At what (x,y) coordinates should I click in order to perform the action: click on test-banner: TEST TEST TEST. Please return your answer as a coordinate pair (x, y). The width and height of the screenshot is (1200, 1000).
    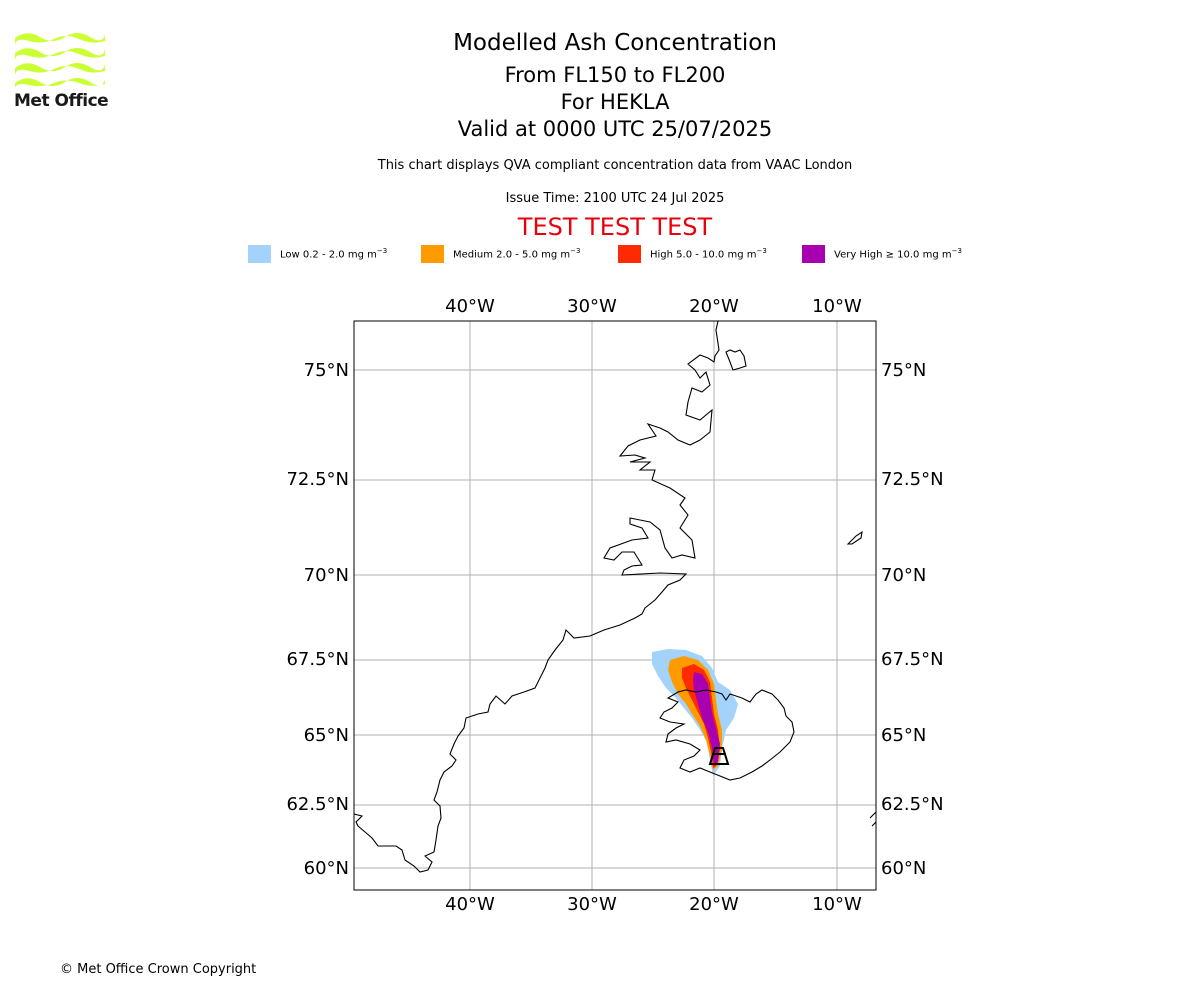
    Looking at the image, I should click on (615, 227).